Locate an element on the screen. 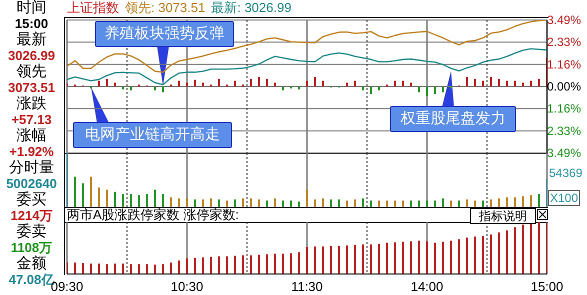  text: 最新 is located at coordinates (32, 39).